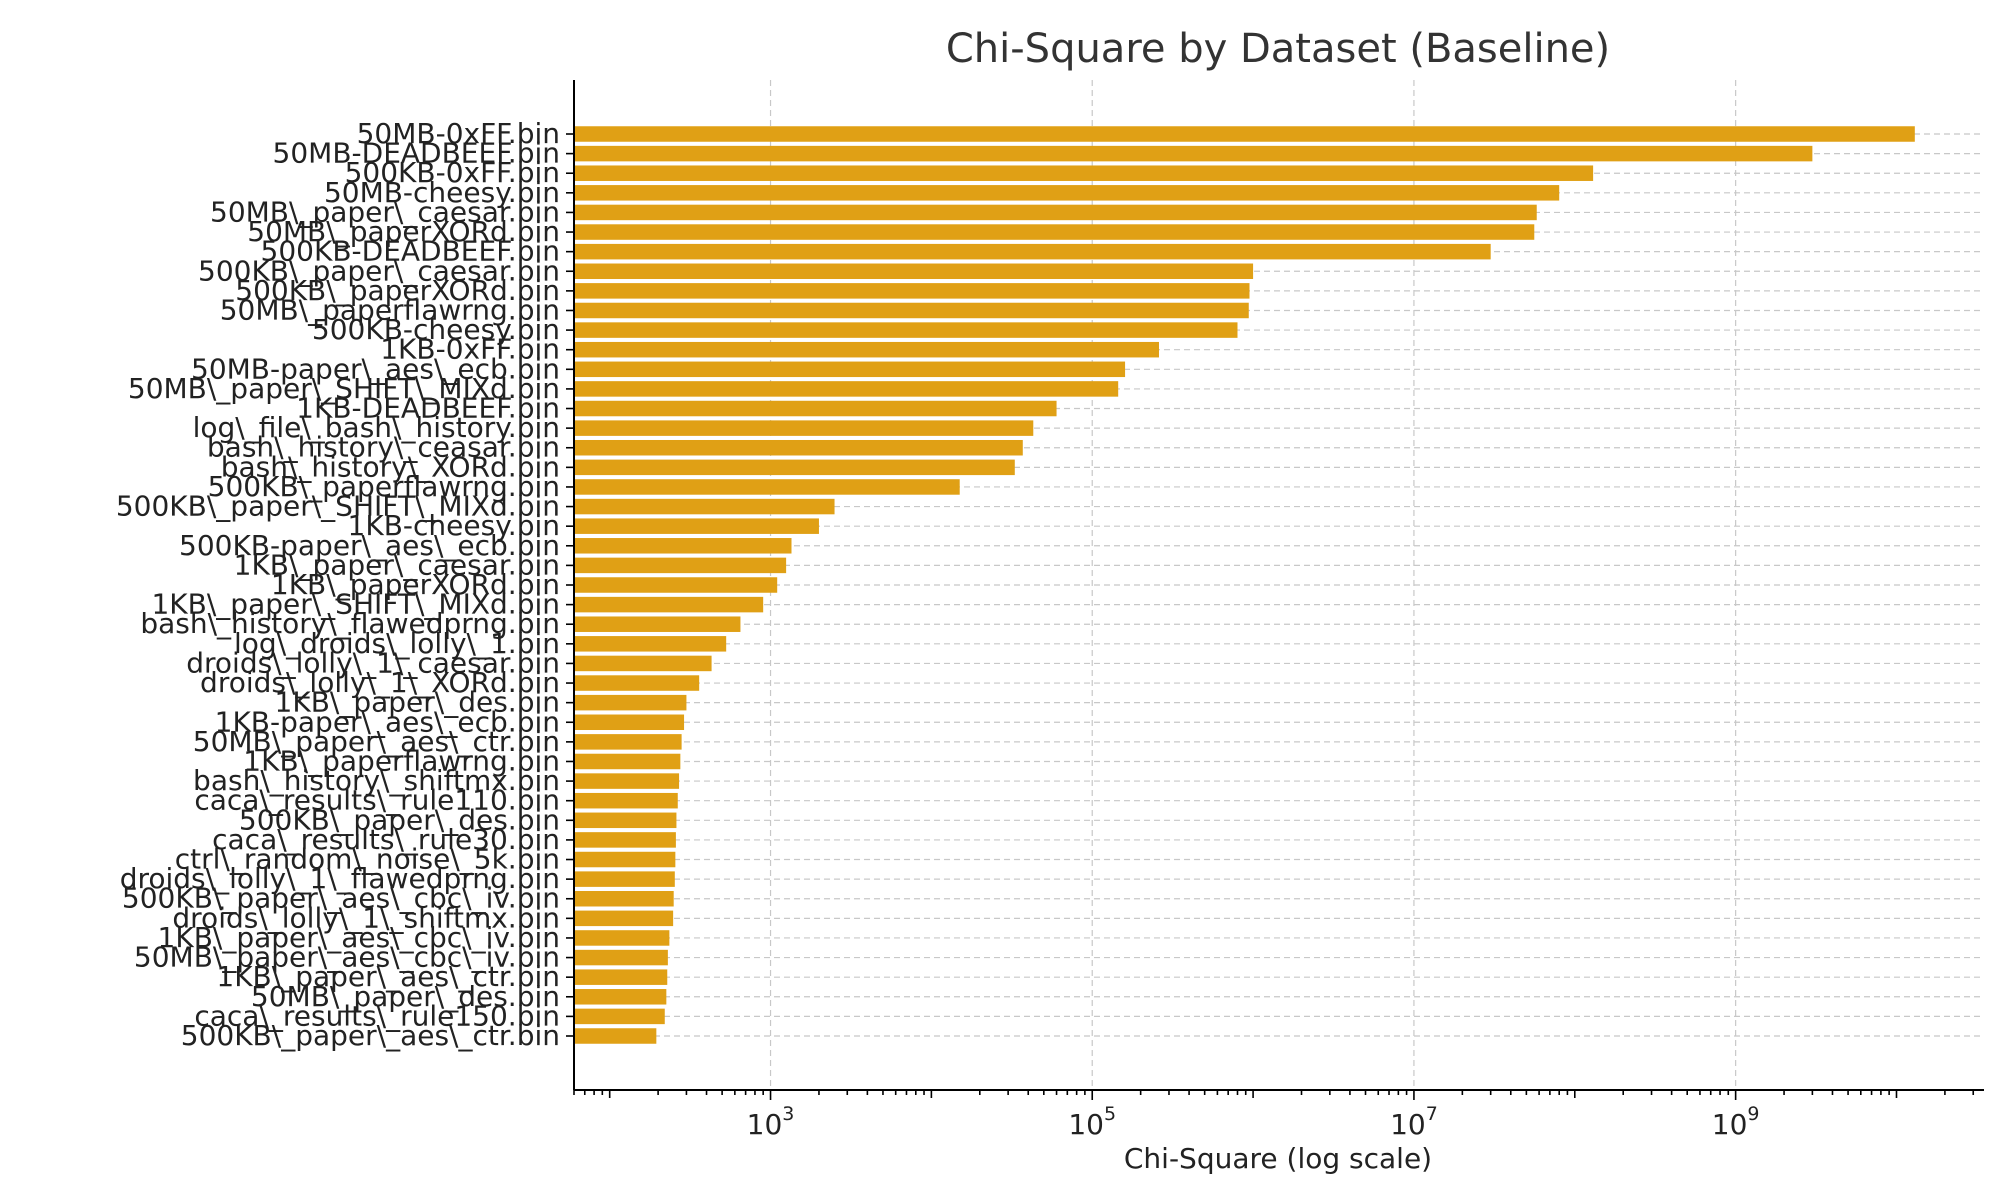 The image size is (2000, 1200). What do you see at coordinates (380, 682) in the screenshot?
I see `category-label: droids\_lolly\_1\_XORd.bin` at bounding box center [380, 682].